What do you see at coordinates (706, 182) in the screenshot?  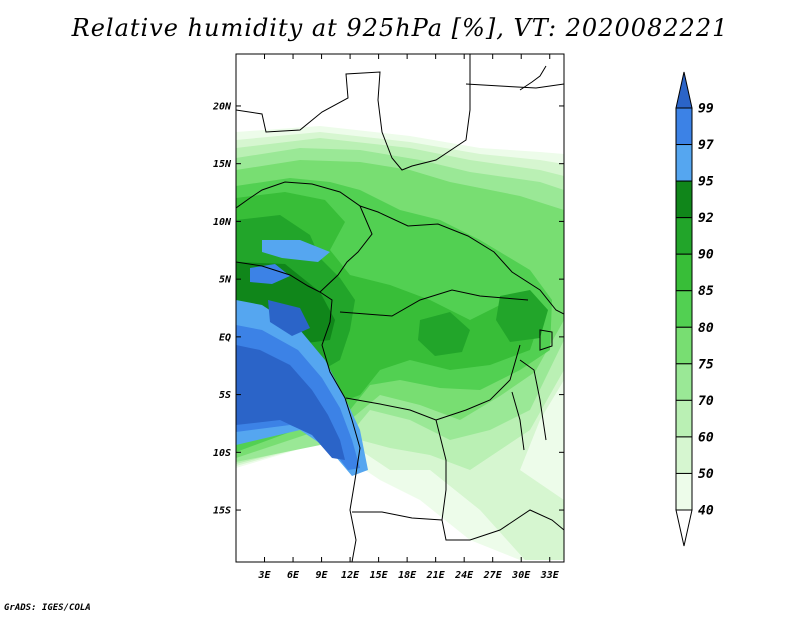 I see `colorbar-level-label: 95` at bounding box center [706, 182].